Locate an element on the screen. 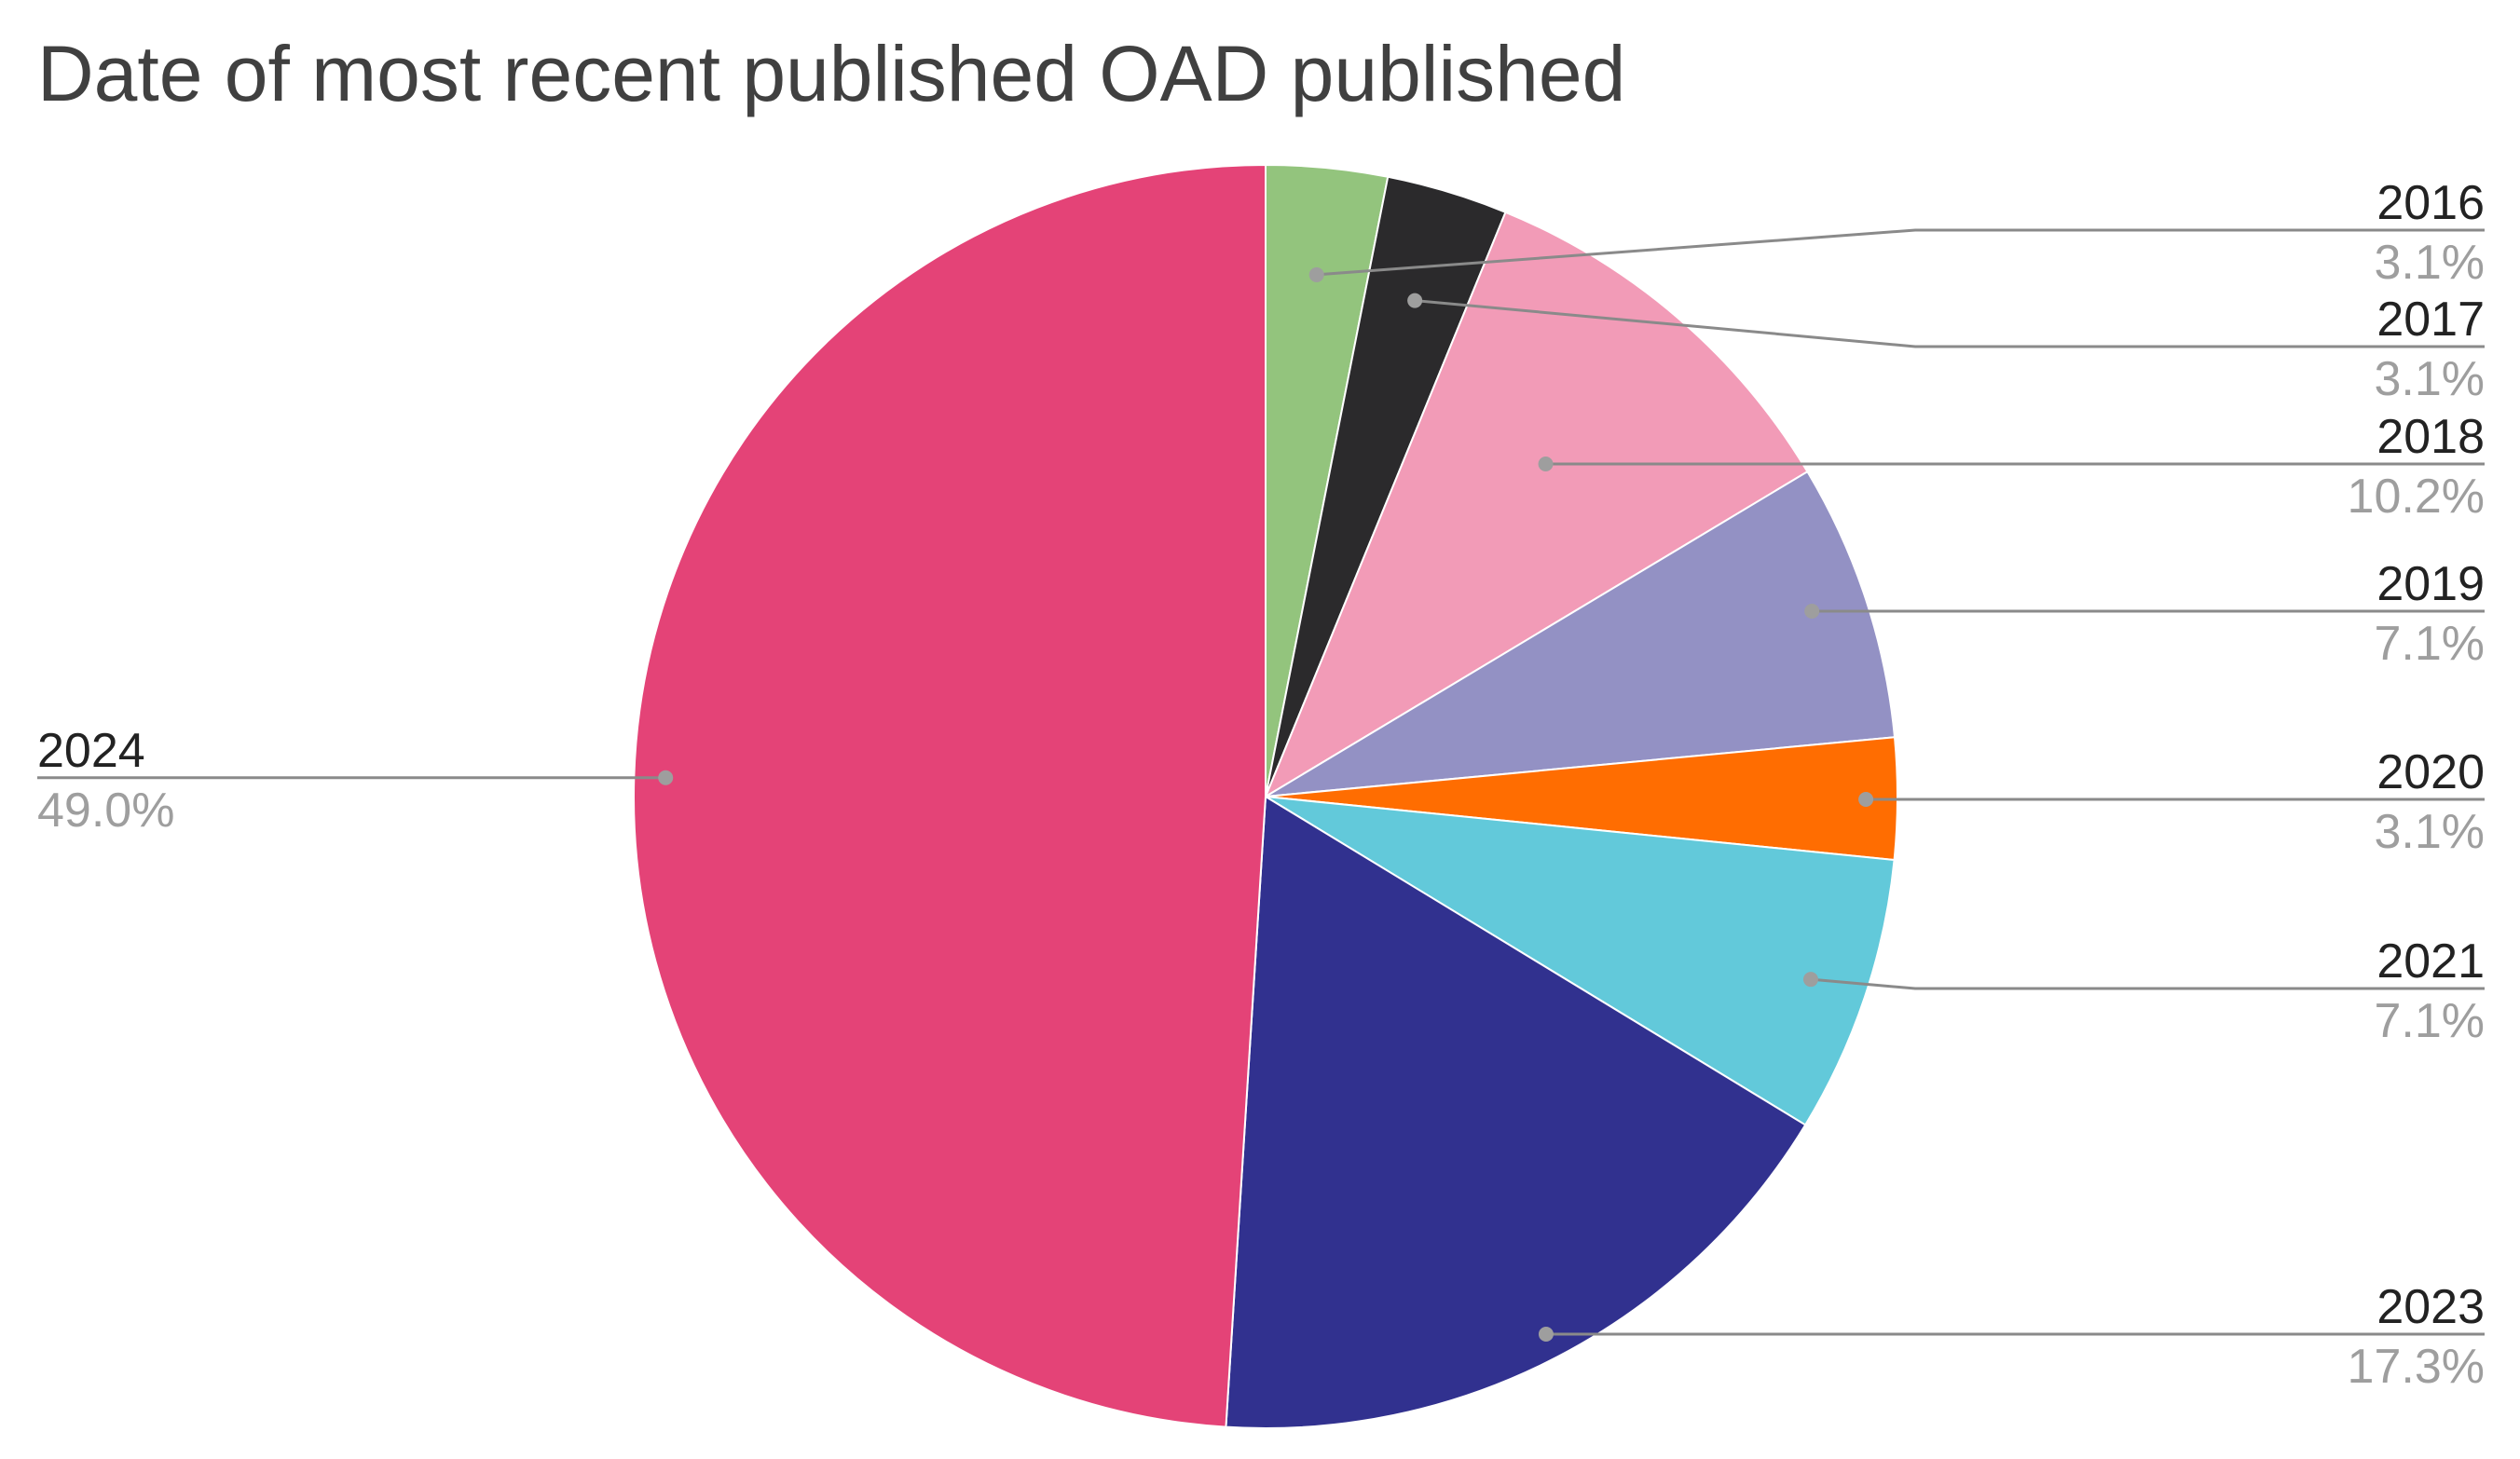 The image size is (2520, 1459). leader-dot-2021 is located at coordinates (1810, 980).